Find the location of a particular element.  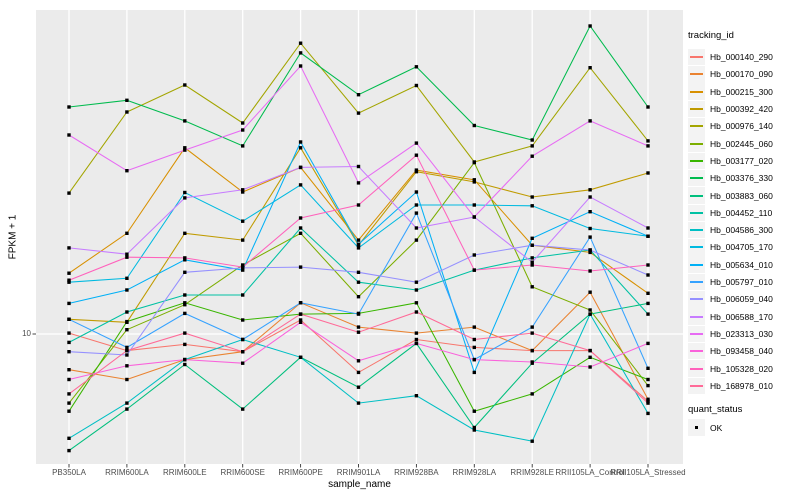

legend-item-Hb_023313_030: Hb_023313_030 is located at coordinates (730, 334).